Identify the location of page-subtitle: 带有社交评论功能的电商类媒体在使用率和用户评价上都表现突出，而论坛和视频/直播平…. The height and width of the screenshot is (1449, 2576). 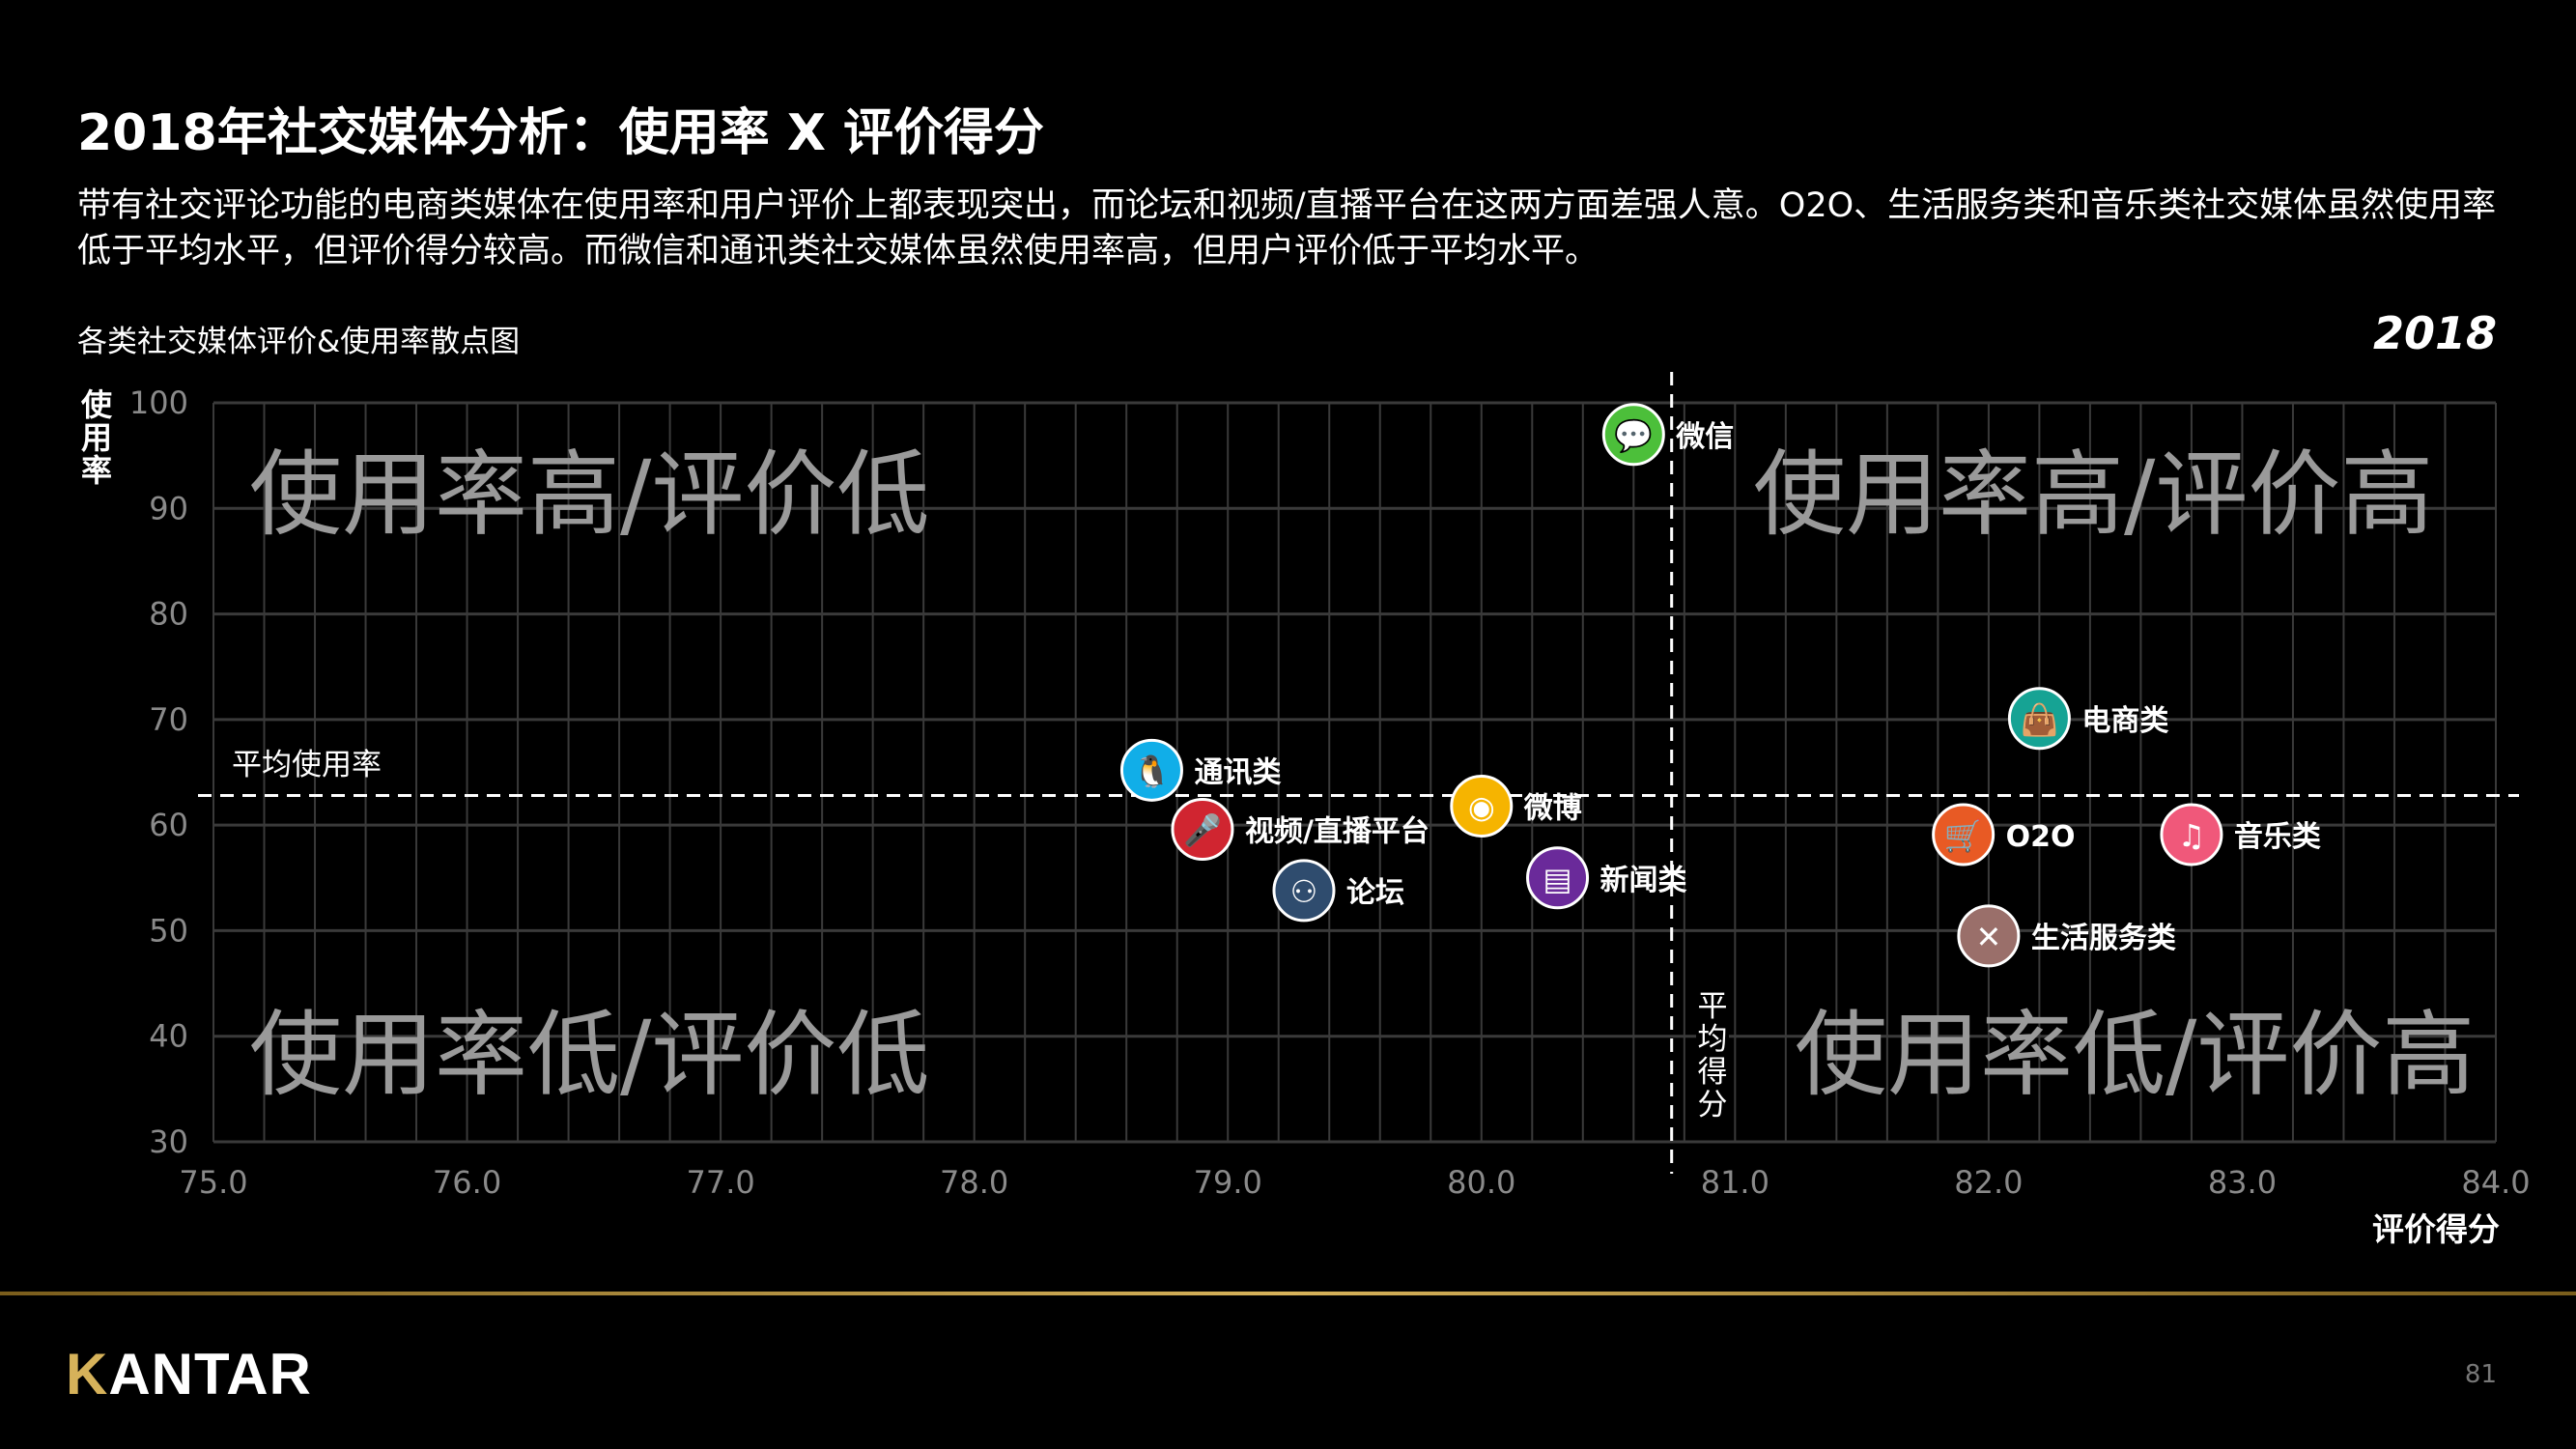
(1287, 228).